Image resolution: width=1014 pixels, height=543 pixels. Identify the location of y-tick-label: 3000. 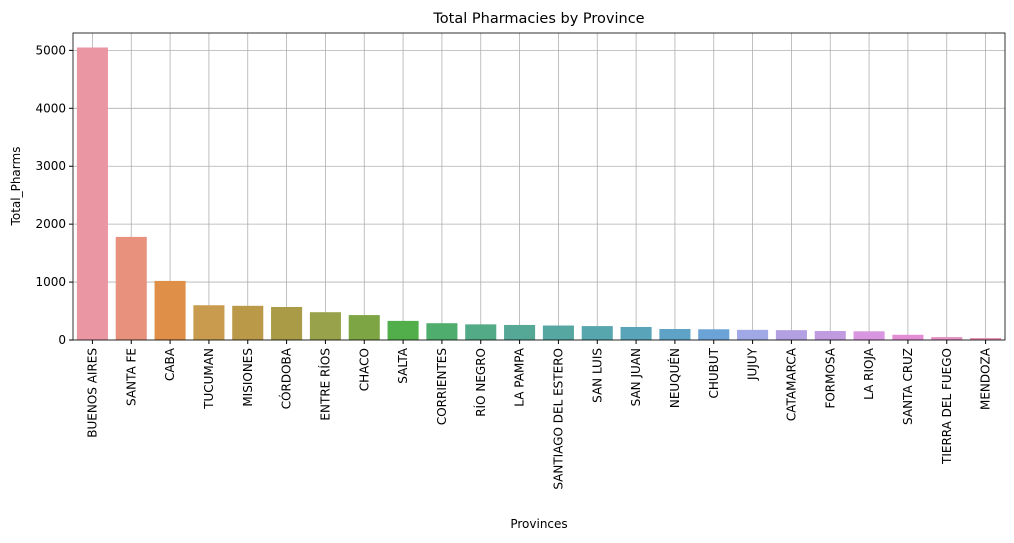
(50, 166).